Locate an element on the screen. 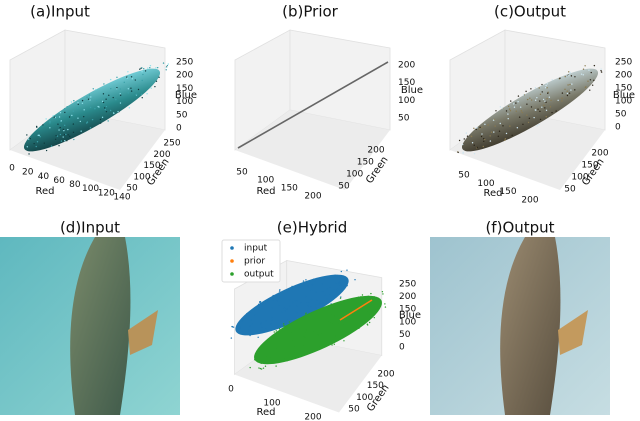 The width and height of the screenshot is (640, 421). y-tick-label: 200 is located at coordinates (375, 151).